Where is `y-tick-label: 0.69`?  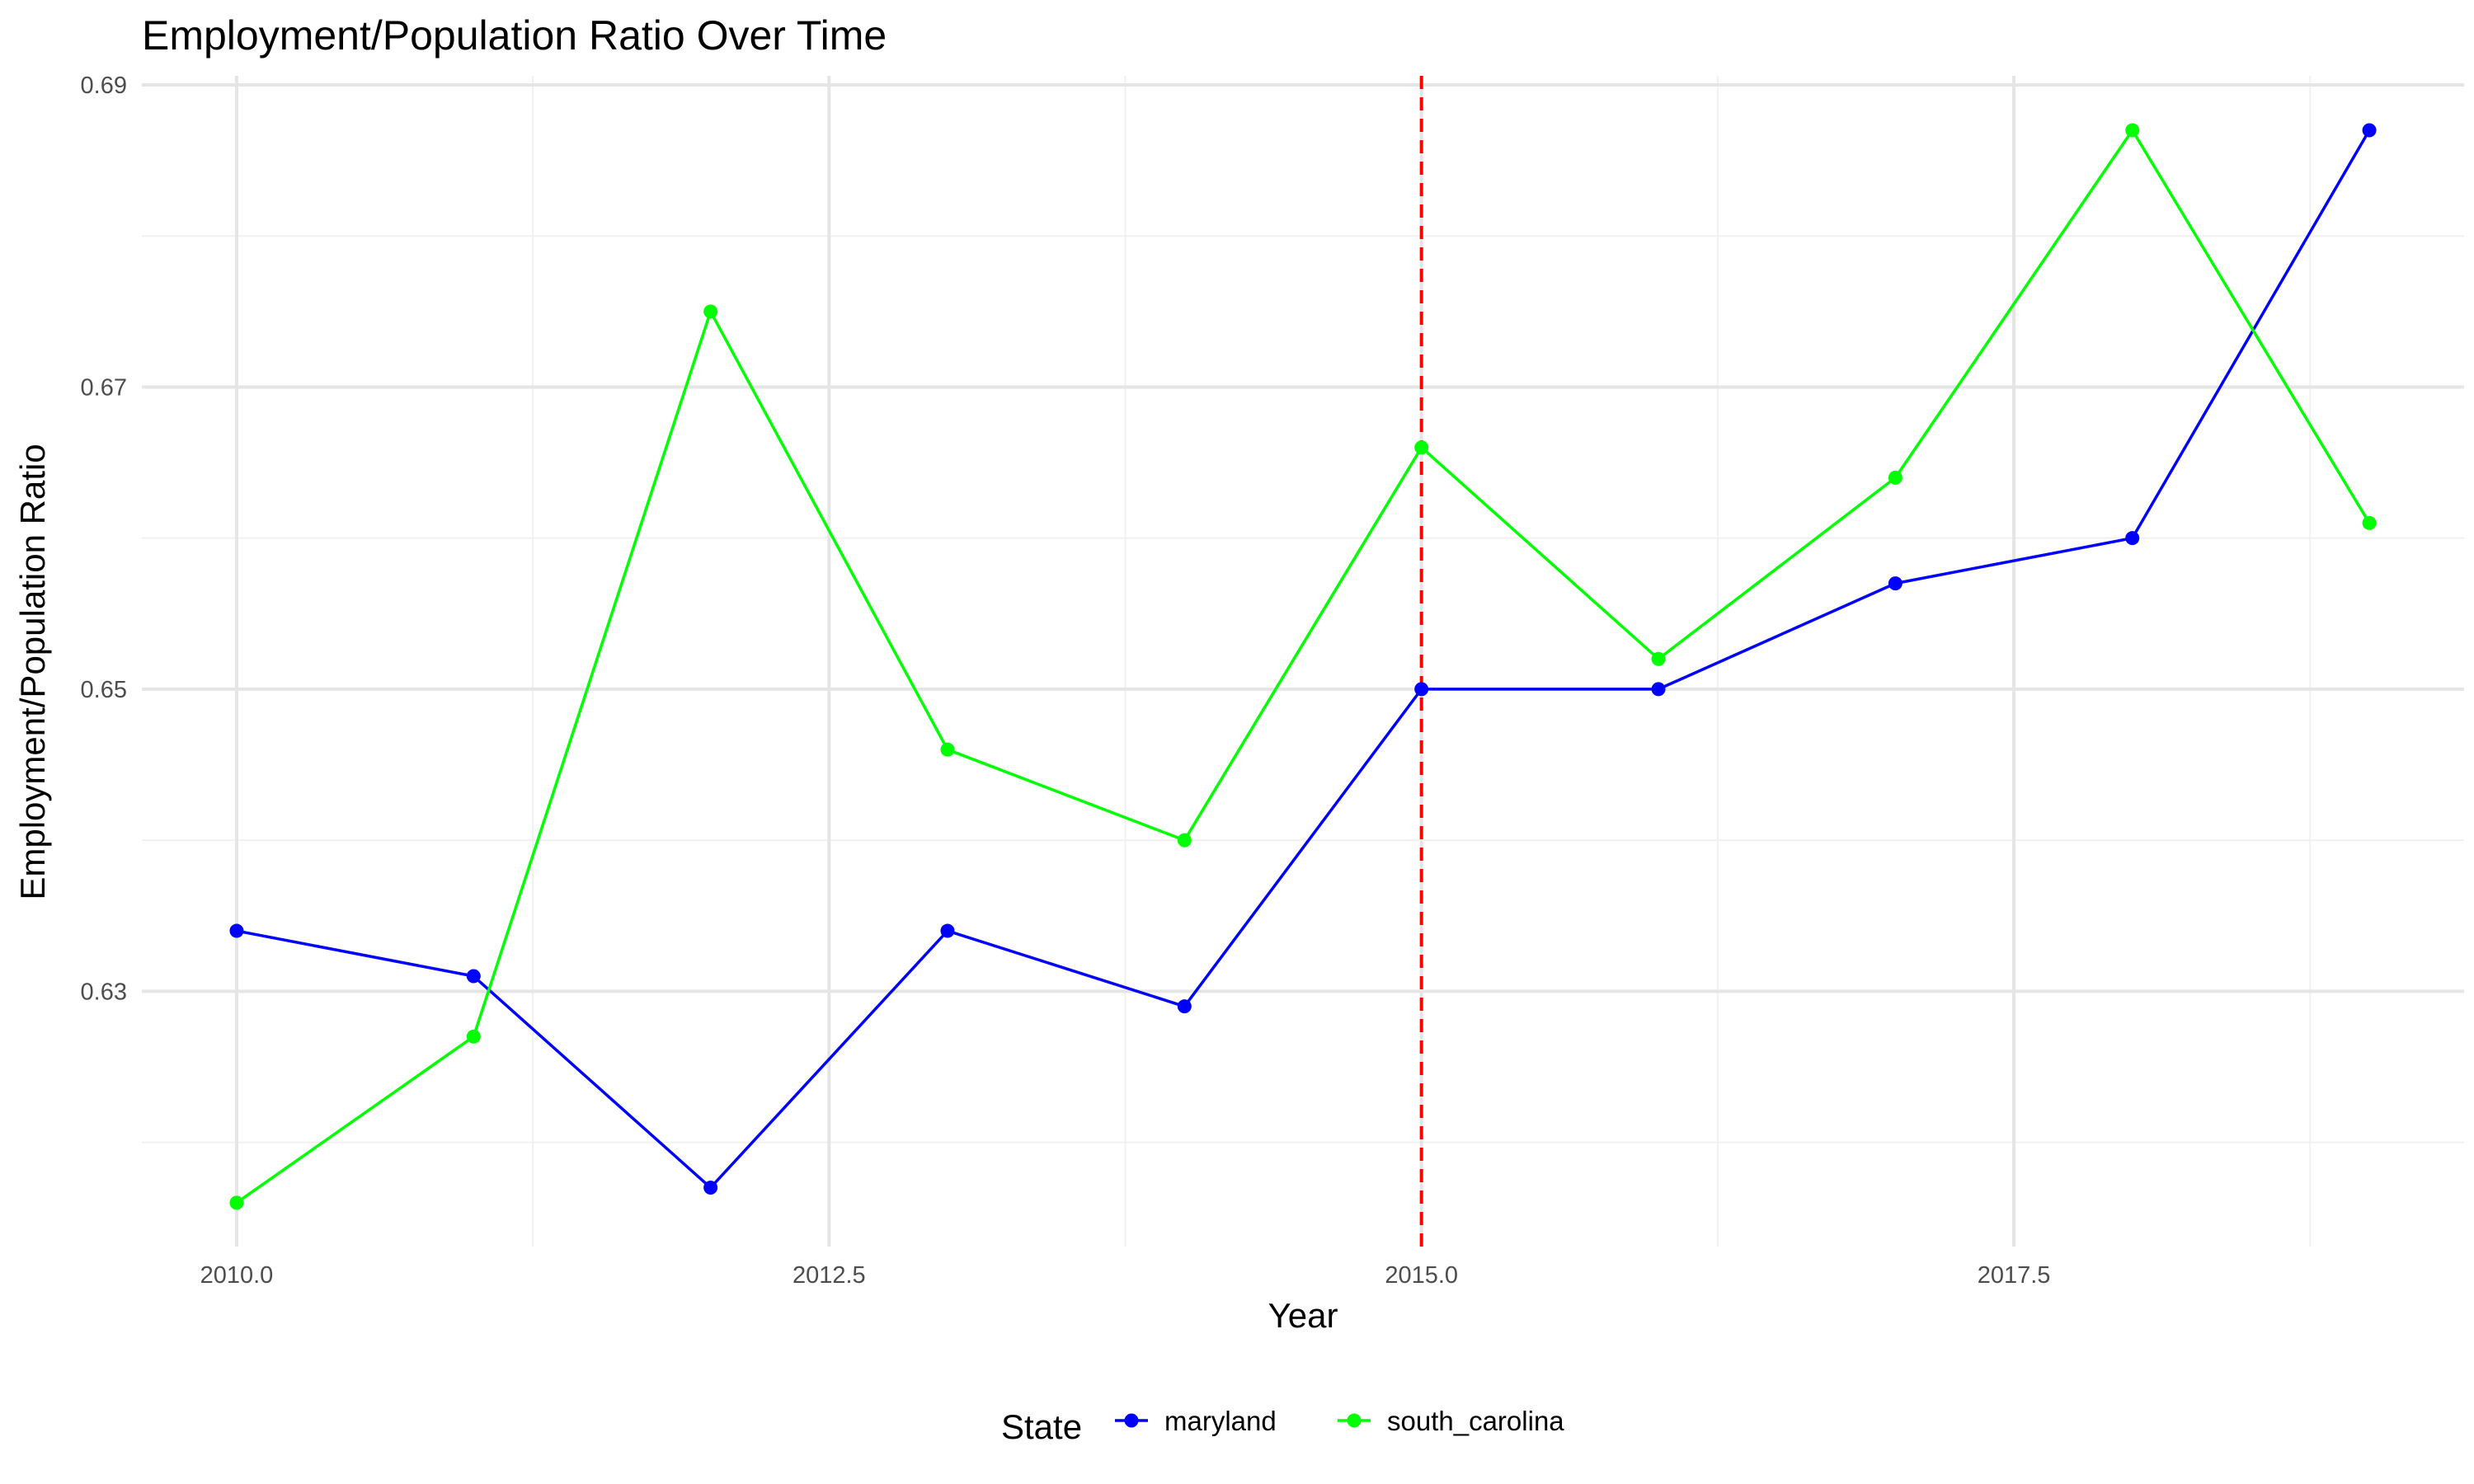 y-tick-label: 0.69 is located at coordinates (104, 86).